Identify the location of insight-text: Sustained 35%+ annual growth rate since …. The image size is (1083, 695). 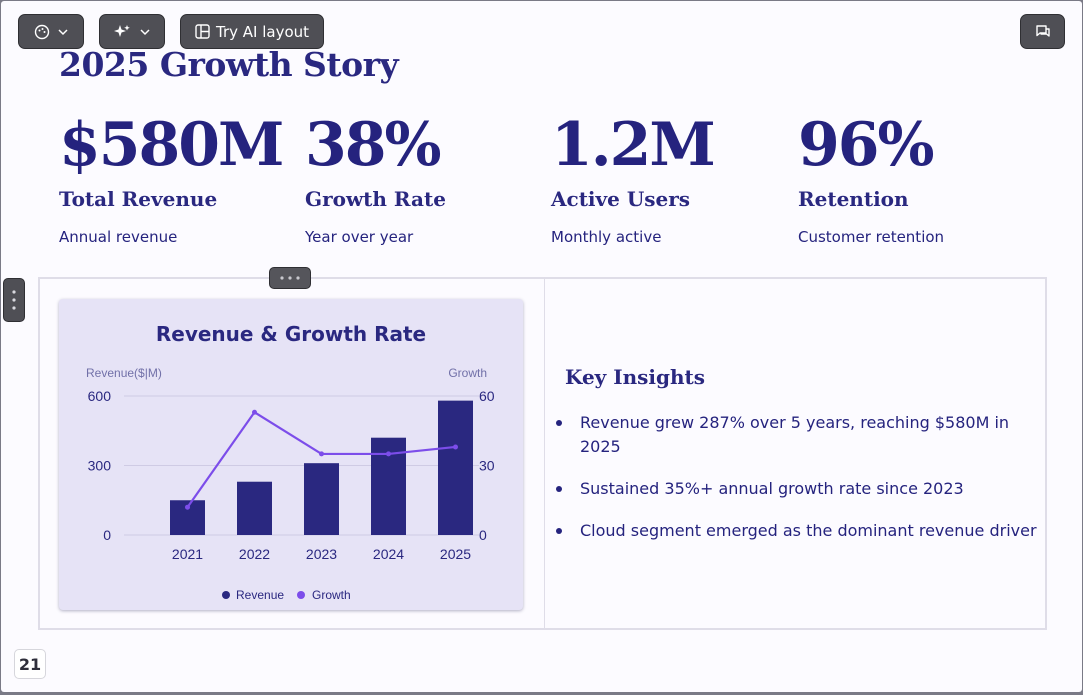
(772, 488).